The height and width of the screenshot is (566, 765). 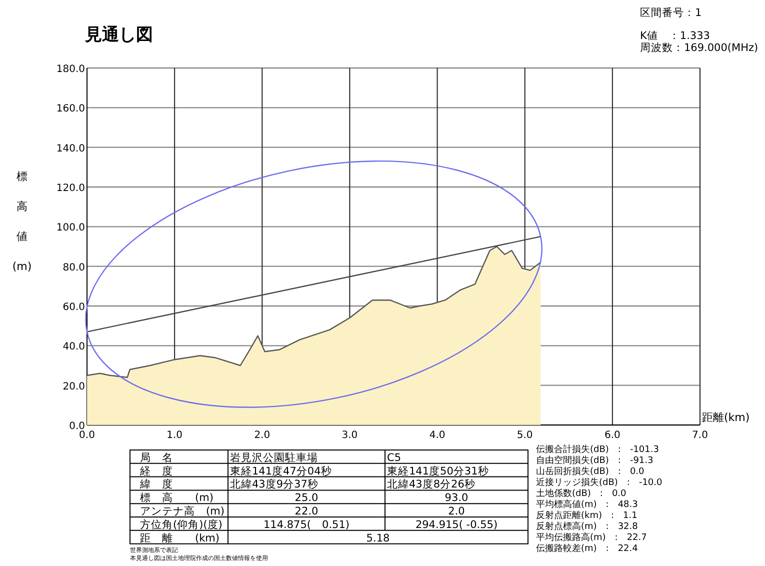 What do you see at coordinates (118, 35) in the screenshot?
I see `chart-title: 見通し図` at bounding box center [118, 35].